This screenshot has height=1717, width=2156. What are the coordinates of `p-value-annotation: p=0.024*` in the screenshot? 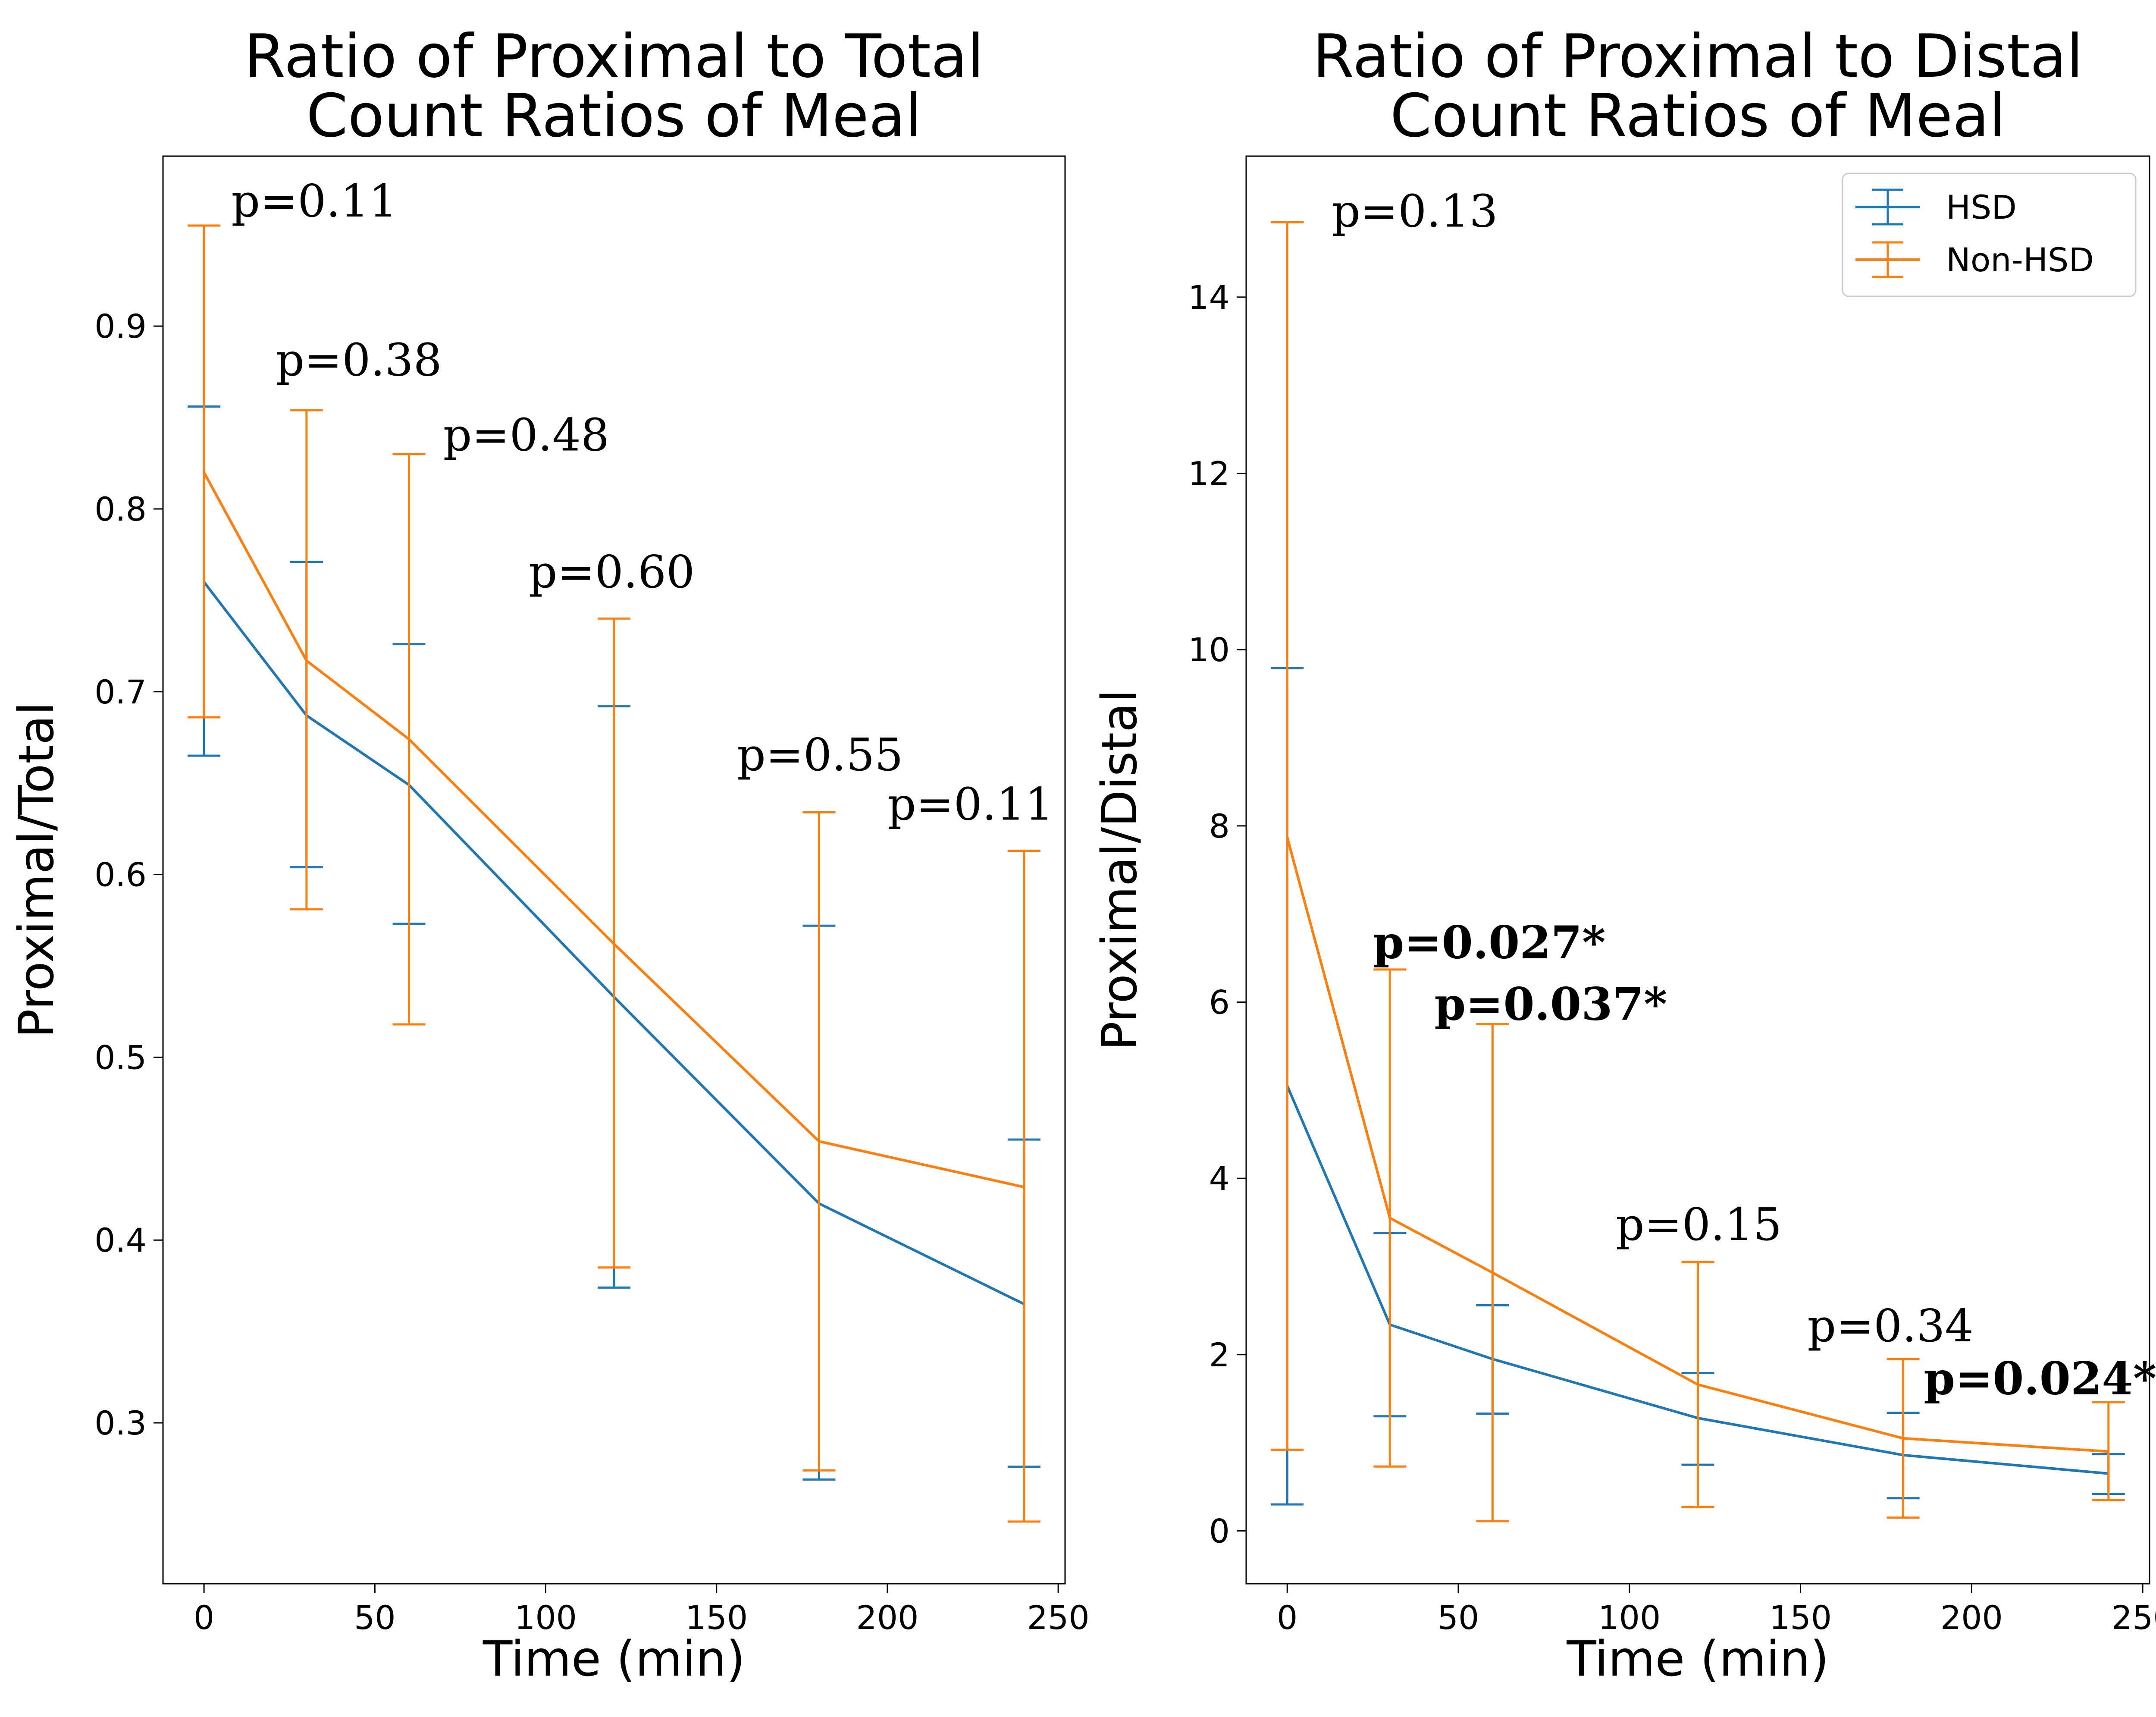 It's located at (2040, 1379).